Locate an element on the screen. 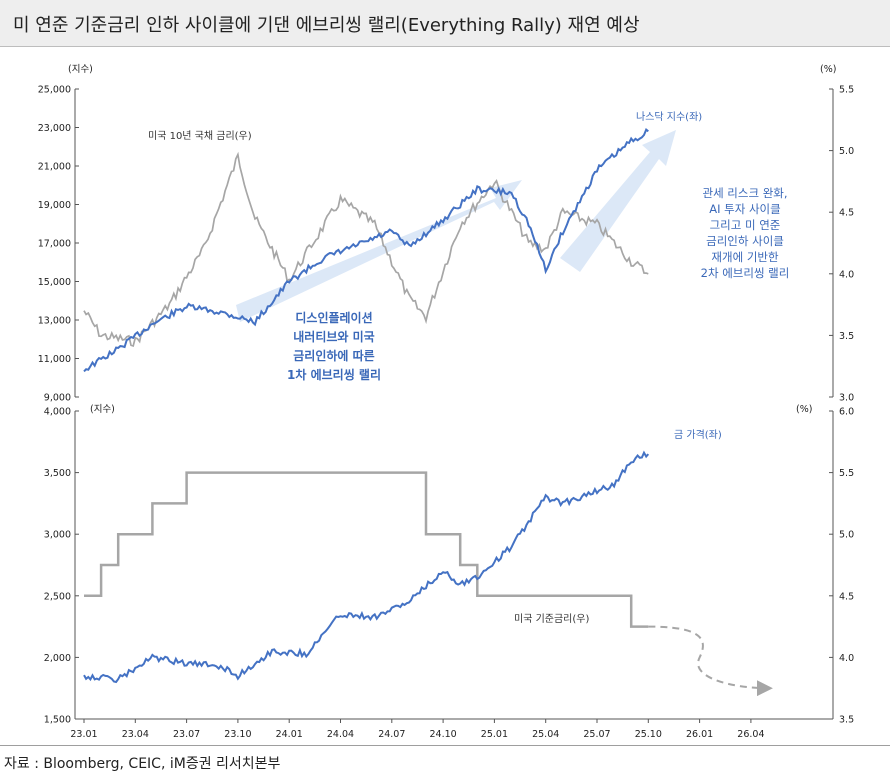  x-tick-label: 23.10 is located at coordinates (237, 734).